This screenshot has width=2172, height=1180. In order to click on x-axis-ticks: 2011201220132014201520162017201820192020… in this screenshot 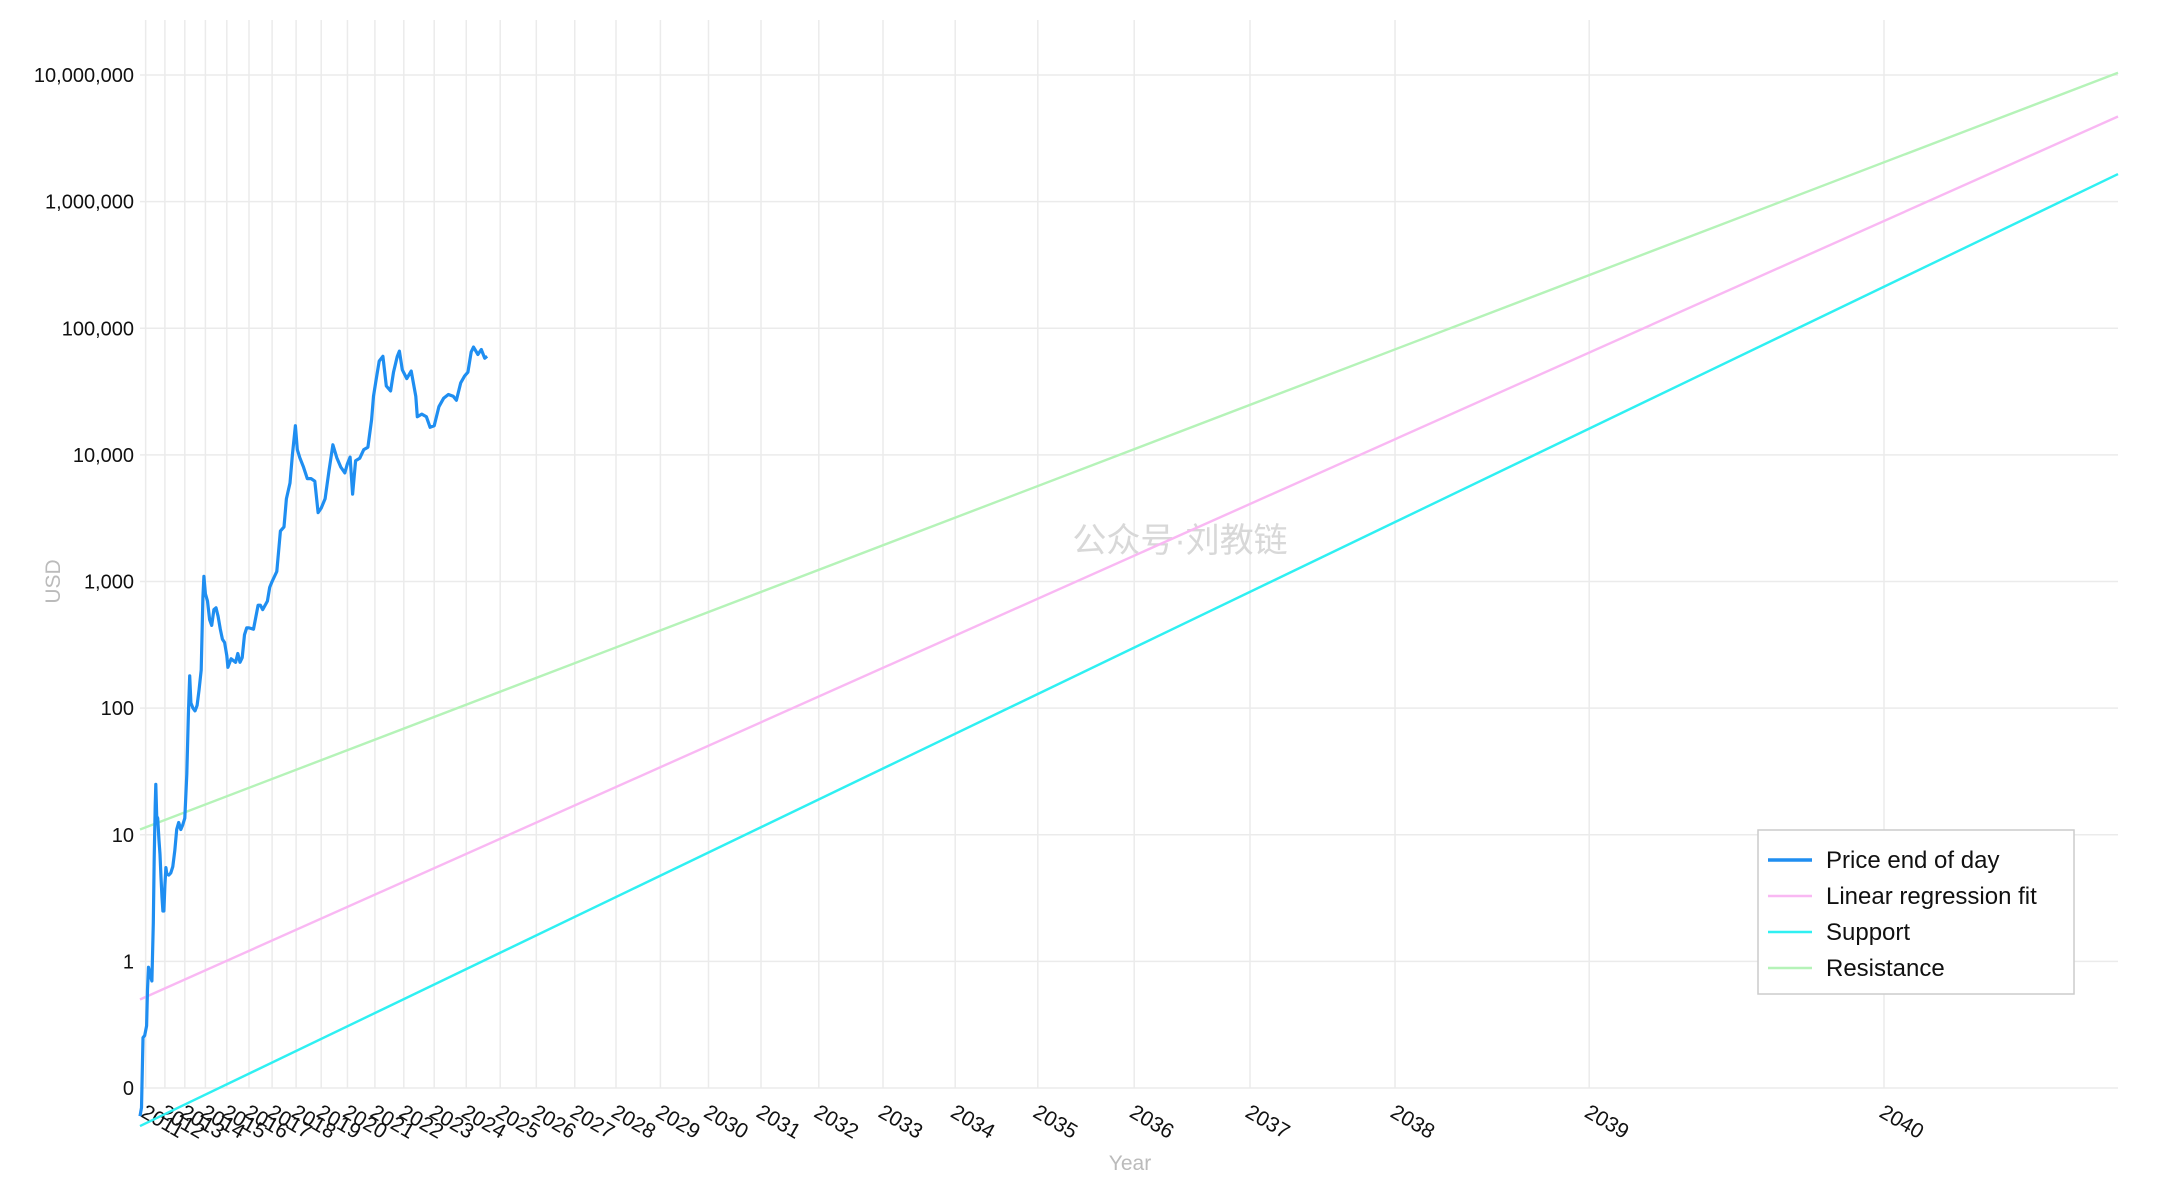, I will do `click(1032, 1121)`.